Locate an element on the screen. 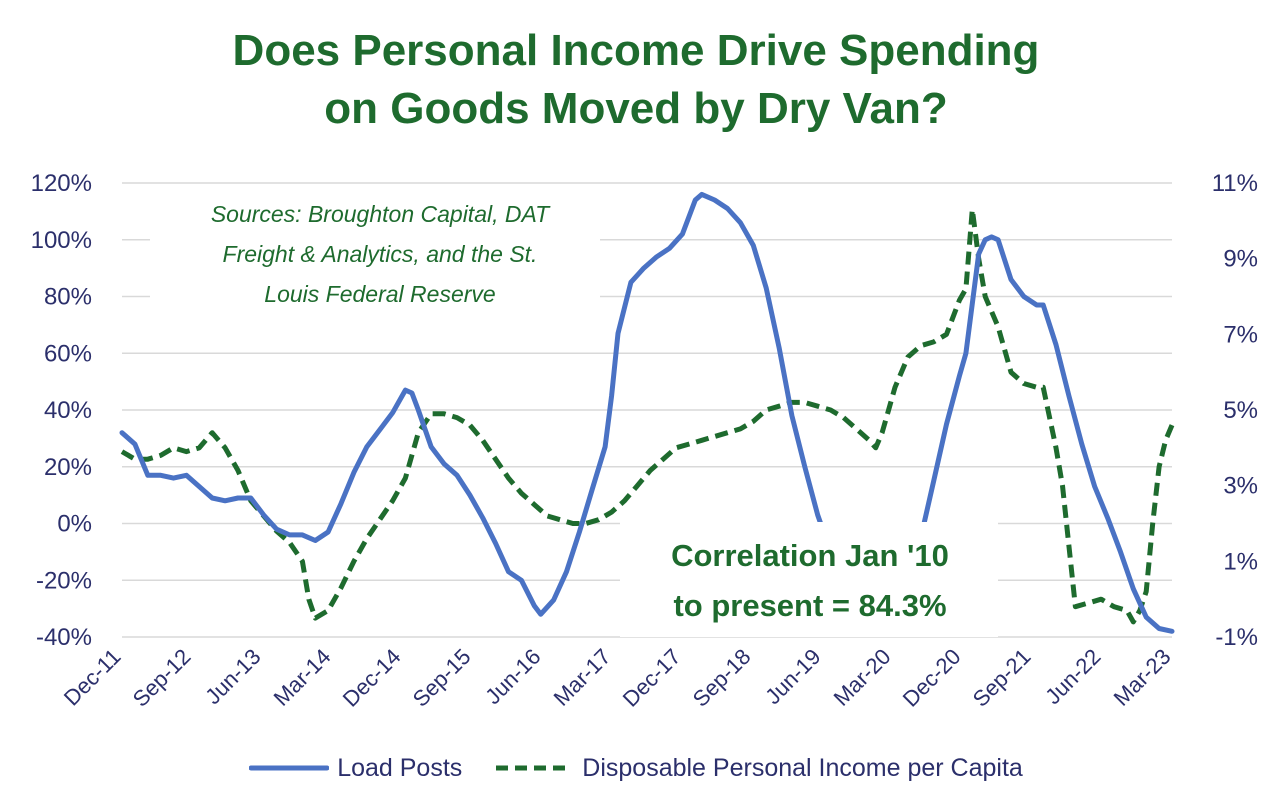 This screenshot has width=1272, height=793. chart-title-line-2: on Goods Moved by Dry Van? is located at coordinates (636, 108).